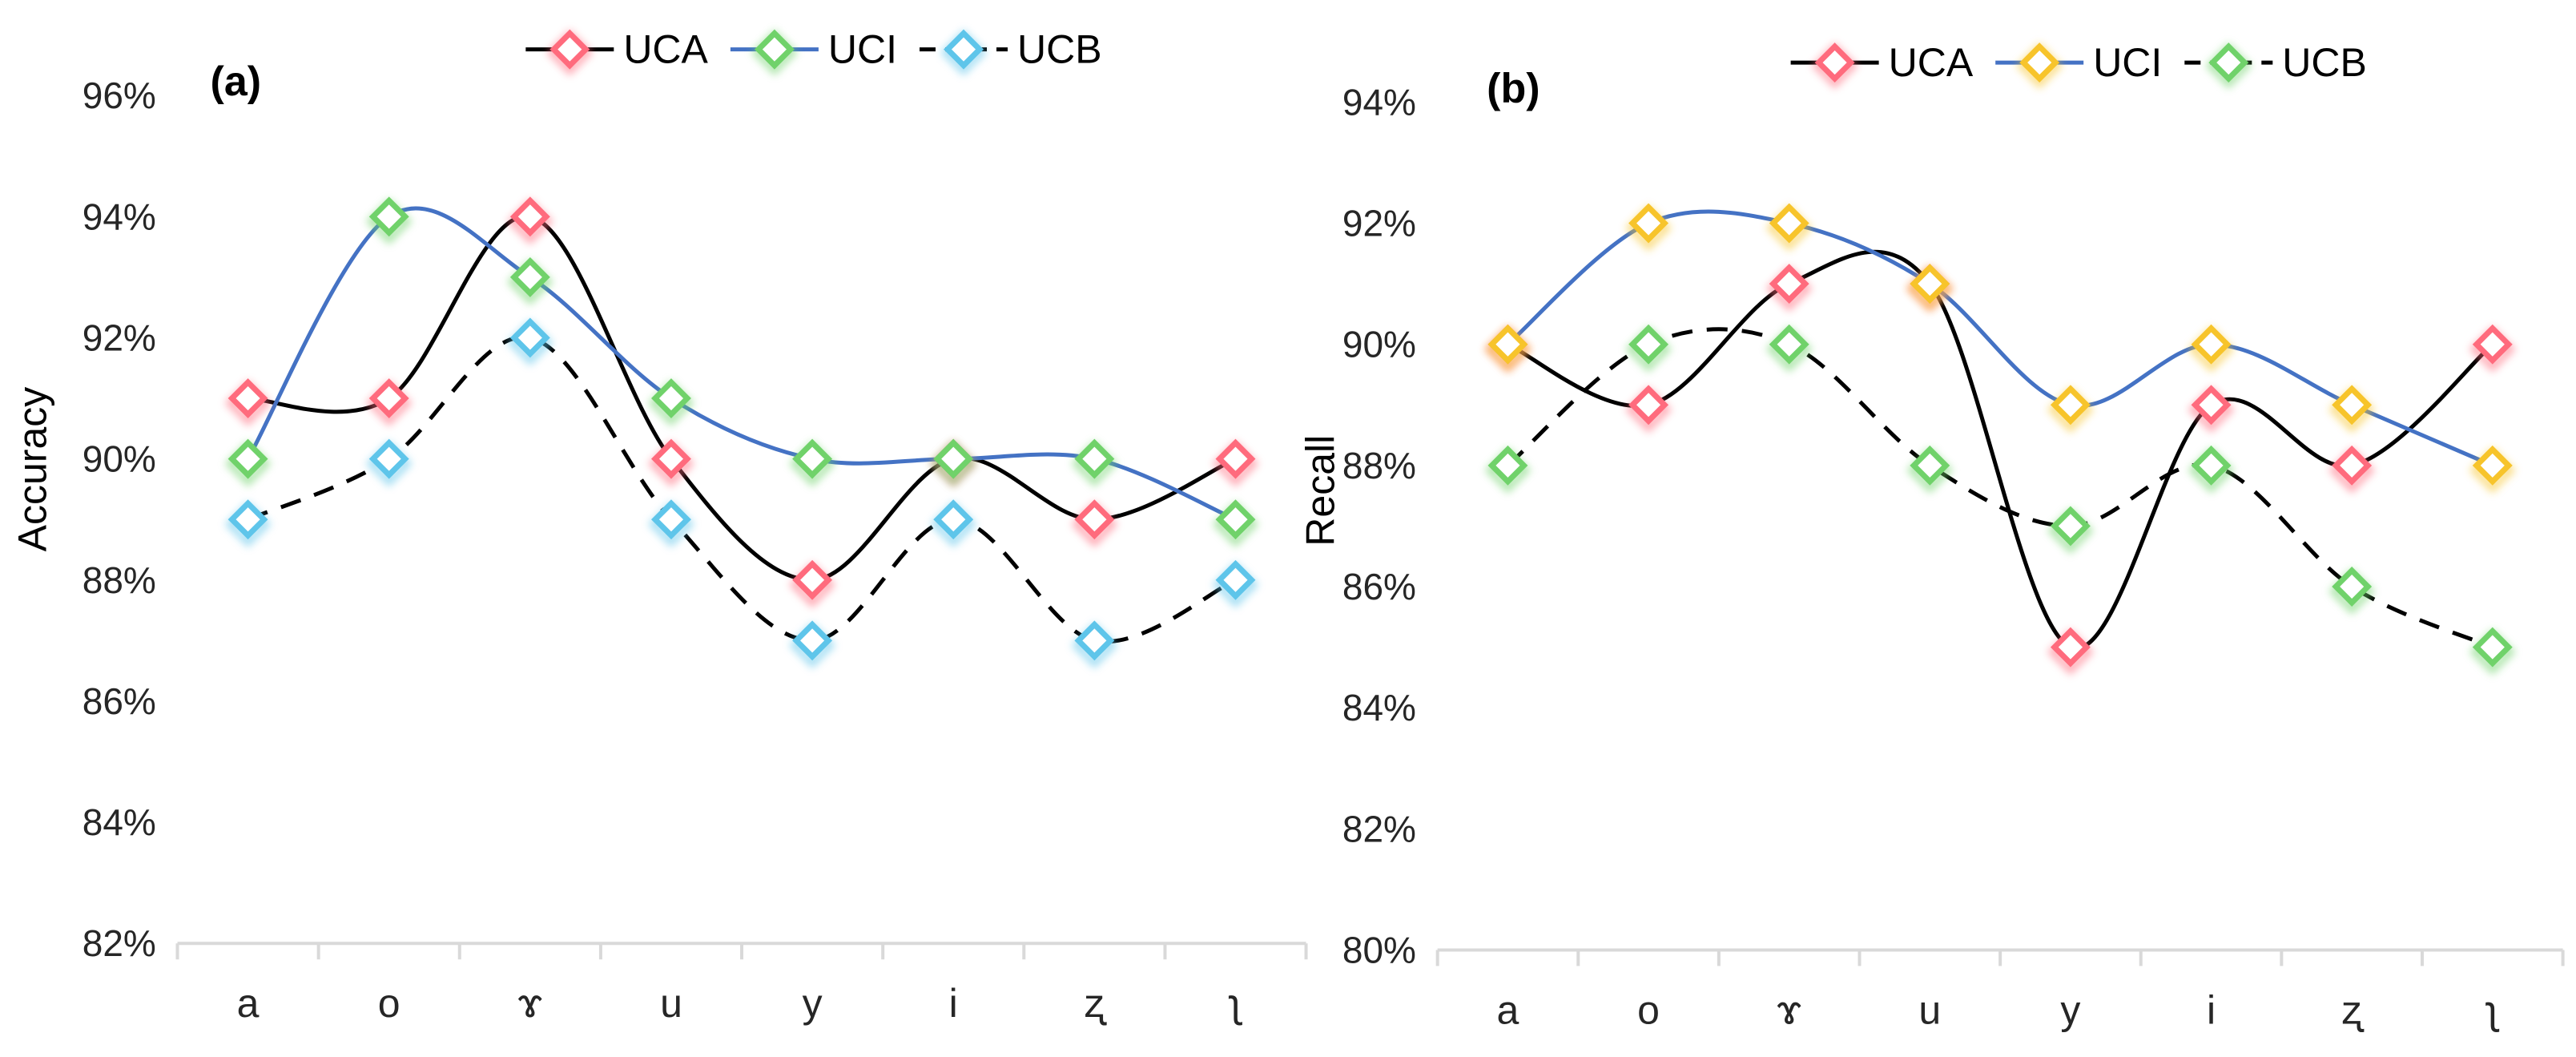 This screenshot has width=2576, height=1057. What do you see at coordinates (1320, 491) in the screenshot?
I see `y-axis-title: Recall` at bounding box center [1320, 491].